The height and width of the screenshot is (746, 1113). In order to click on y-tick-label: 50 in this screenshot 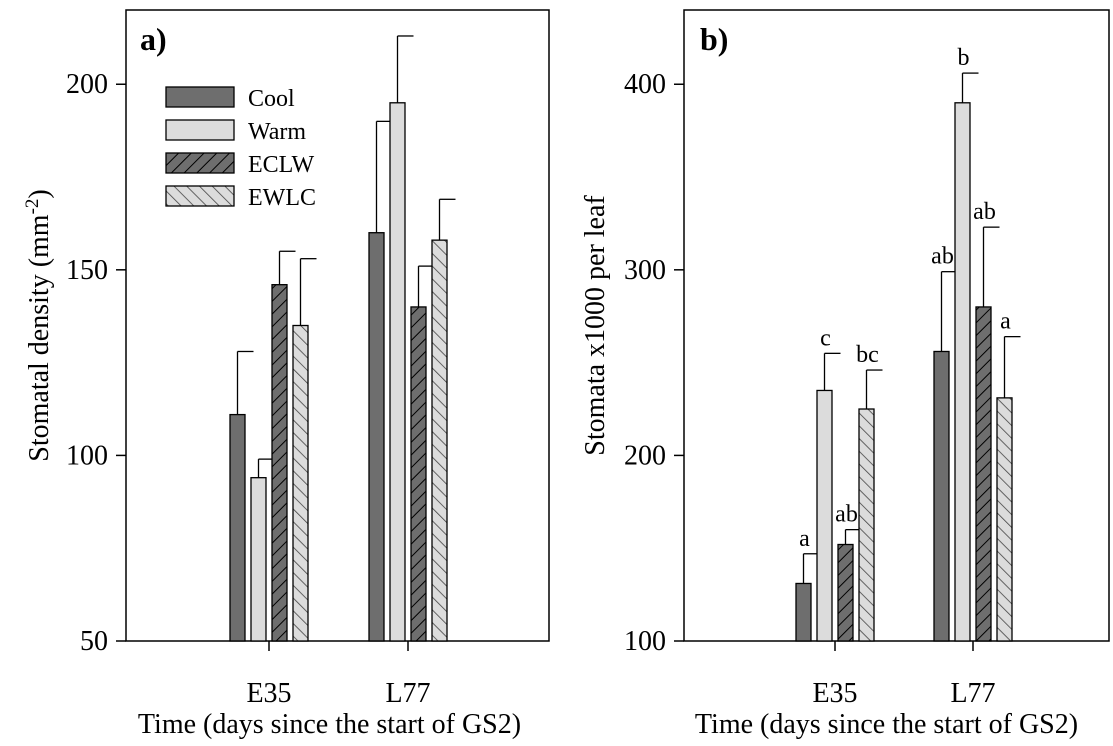, I will do `click(94, 641)`.